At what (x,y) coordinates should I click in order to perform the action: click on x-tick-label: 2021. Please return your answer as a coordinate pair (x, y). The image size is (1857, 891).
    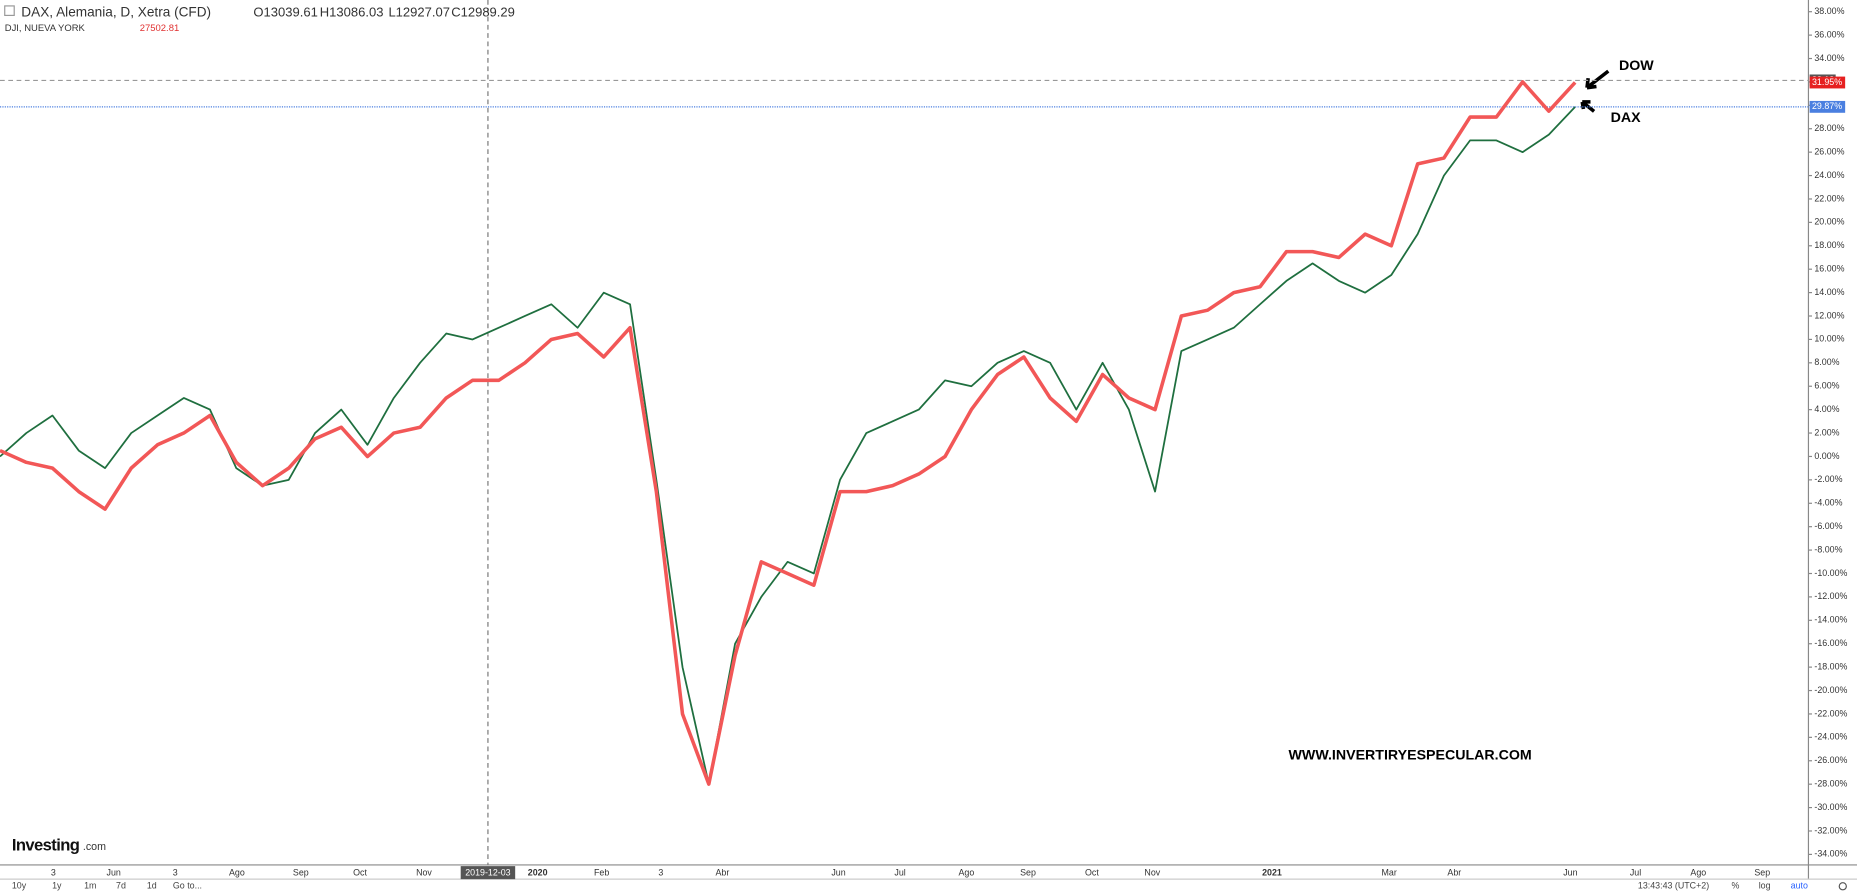
    Looking at the image, I should click on (1272, 873).